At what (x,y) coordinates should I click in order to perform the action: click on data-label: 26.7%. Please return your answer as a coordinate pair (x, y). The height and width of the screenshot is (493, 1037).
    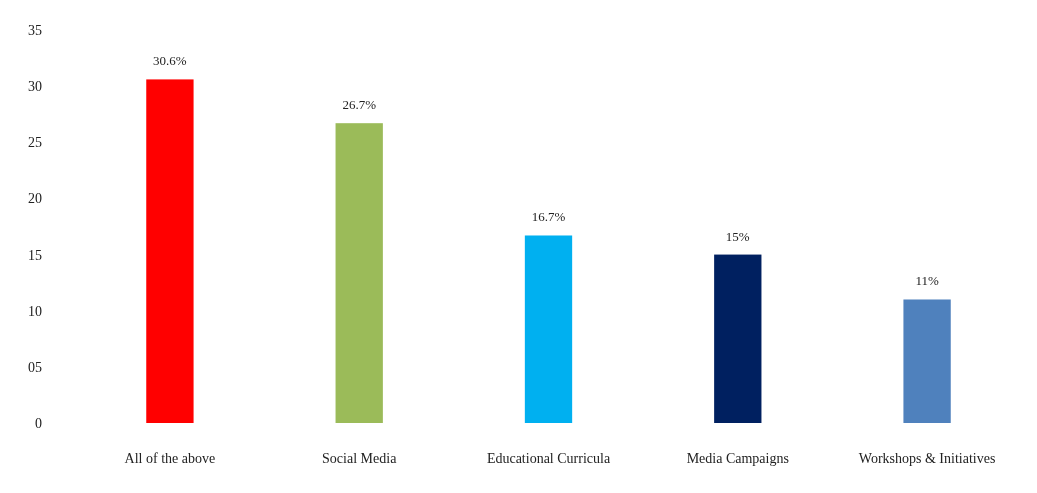
    Looking at the image, I should click on (359, 105).